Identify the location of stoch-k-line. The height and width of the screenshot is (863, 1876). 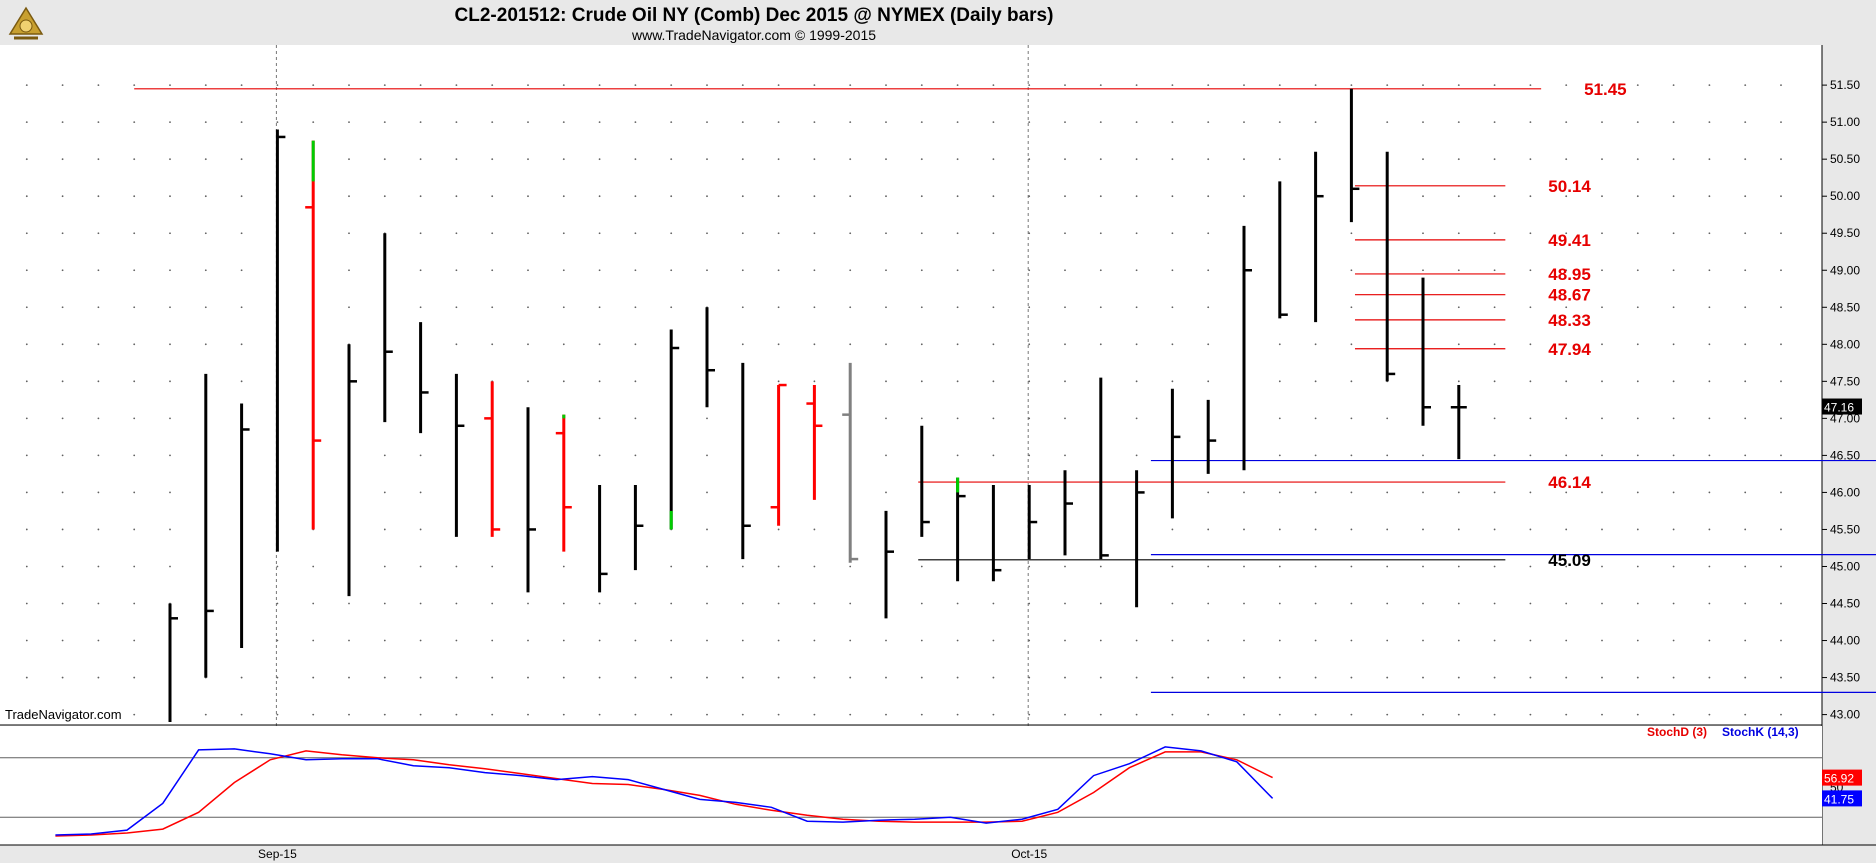
(664, 791).